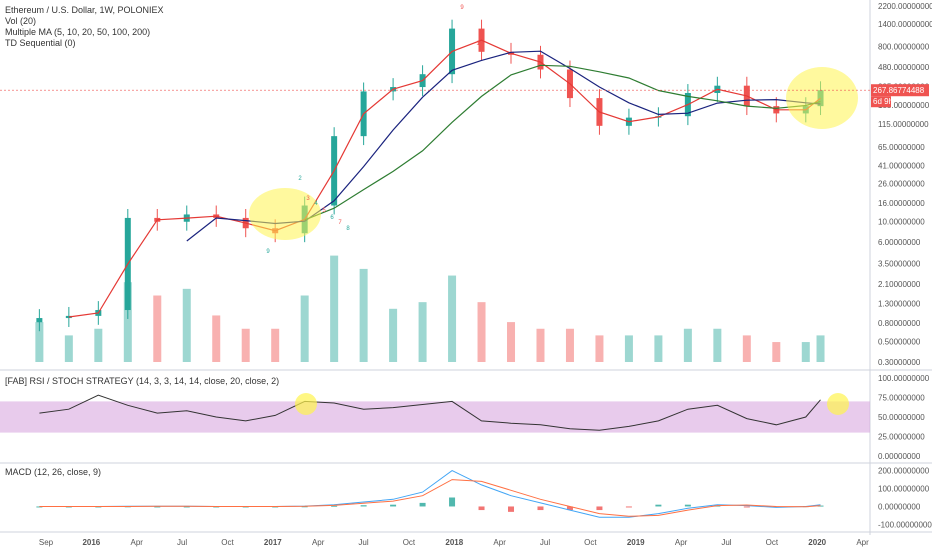 Image resolution: width=932 pixels, height=555 pixels. I want to click on price-axis-tick-label: 2200.00000000, so click(905, 6).